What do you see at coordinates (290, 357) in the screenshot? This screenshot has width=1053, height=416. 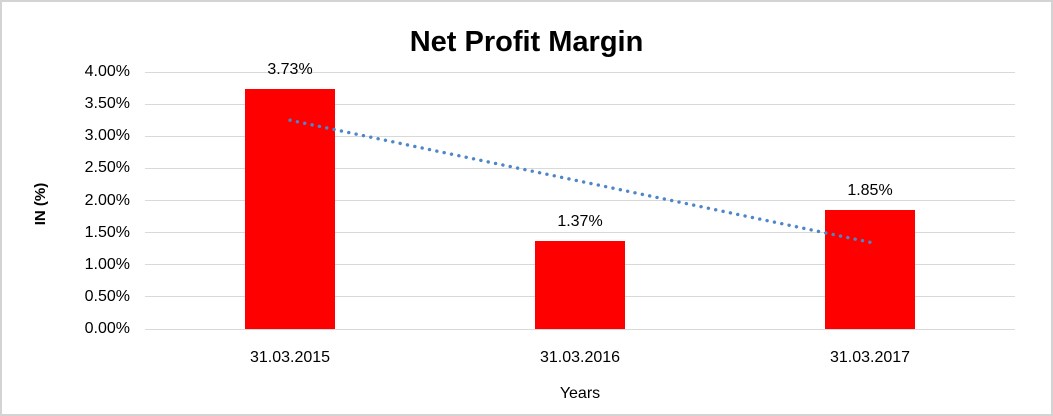 I see `x-tick-label: 31.03.2015` at bounding box center [290, 357].